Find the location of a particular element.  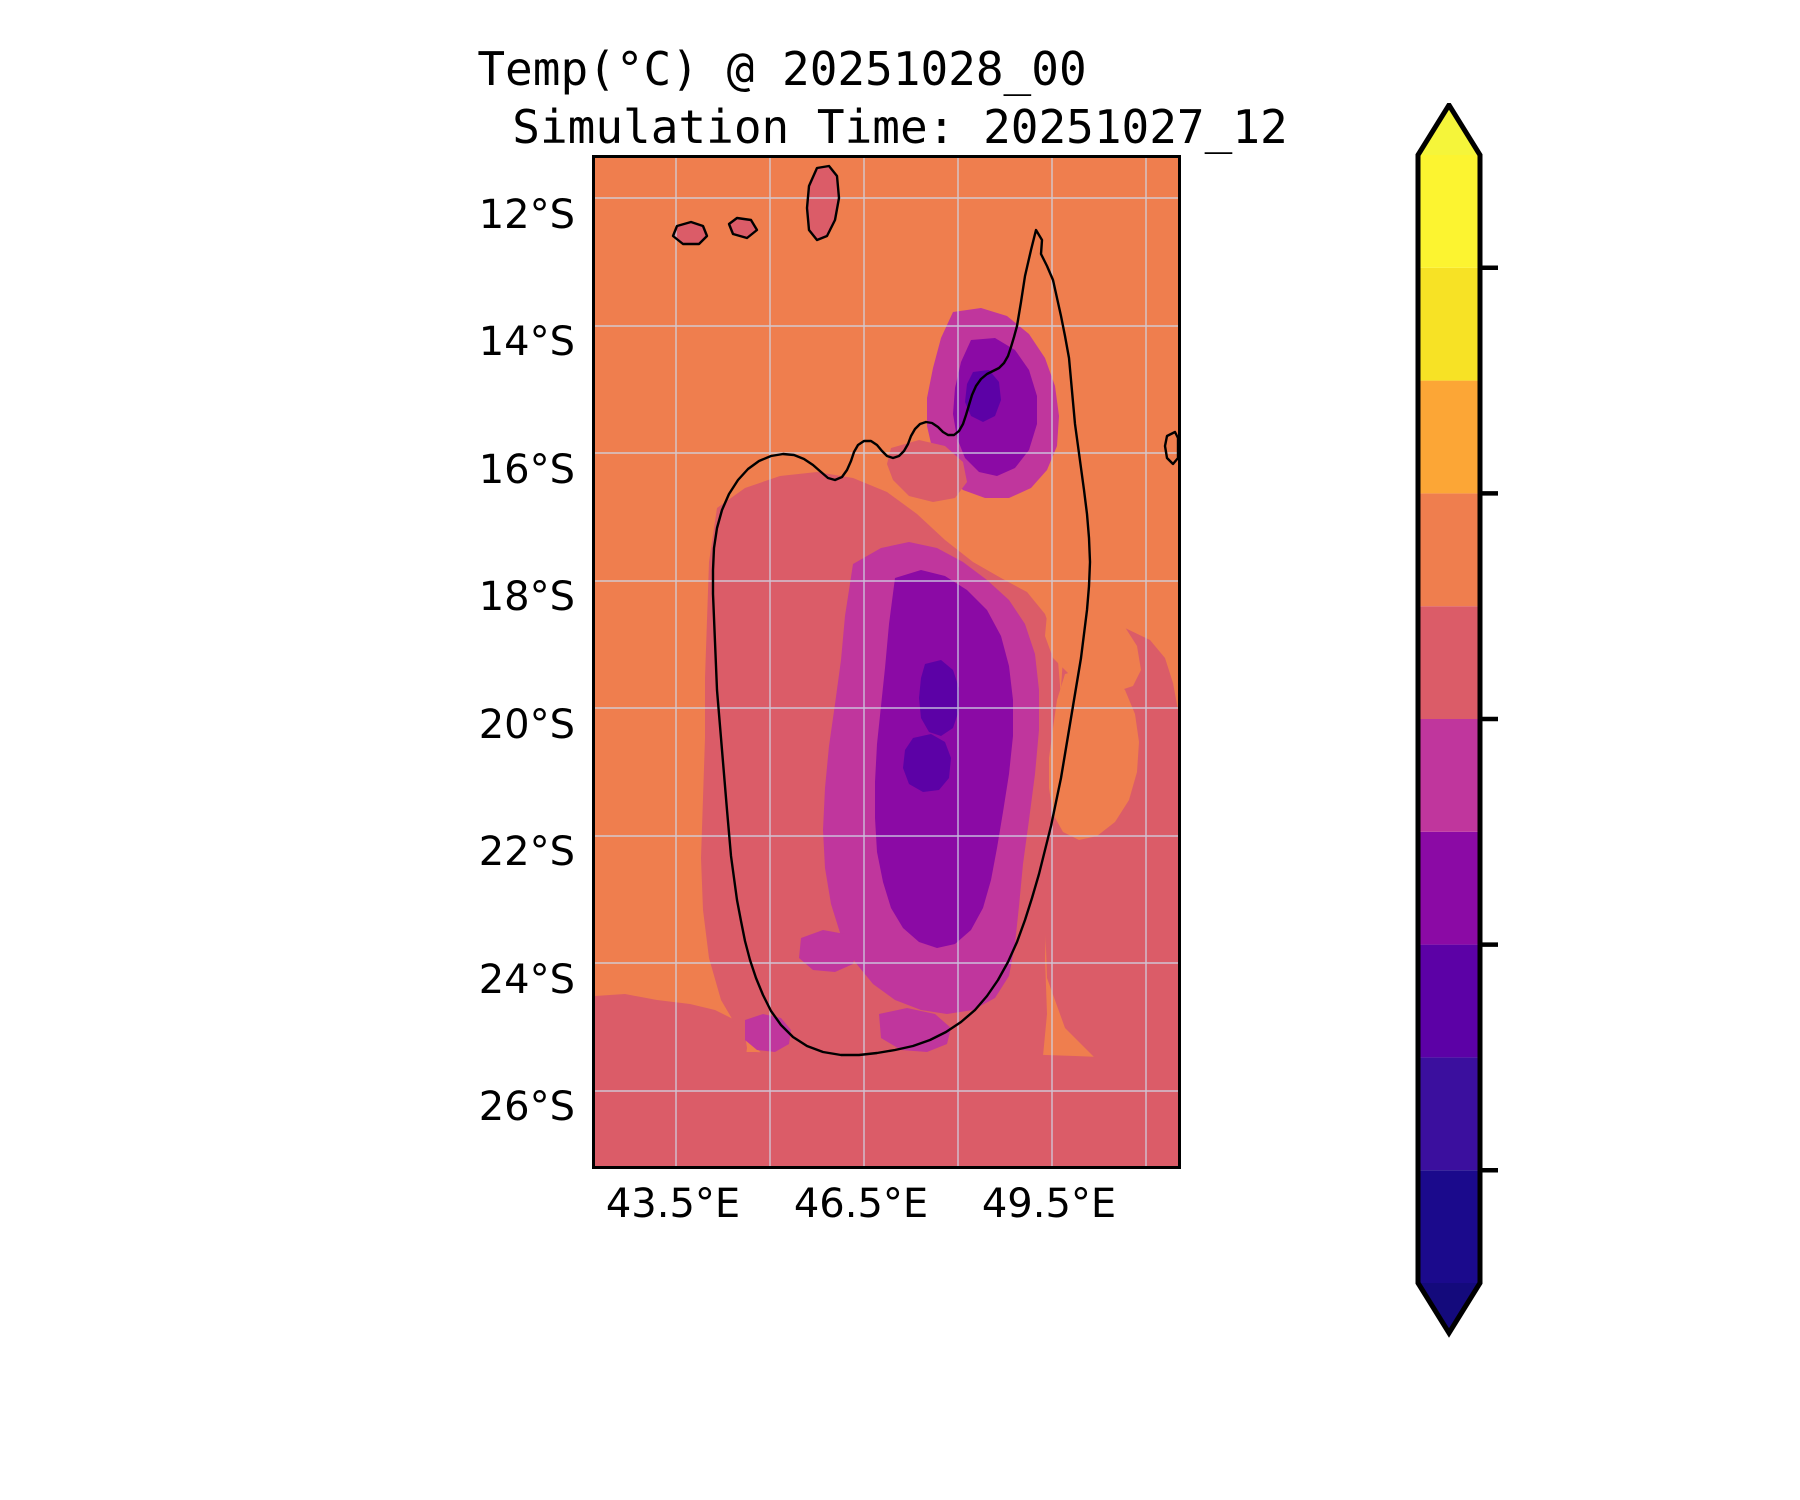

island-comoros-fill is located at coordinates (743, 228).